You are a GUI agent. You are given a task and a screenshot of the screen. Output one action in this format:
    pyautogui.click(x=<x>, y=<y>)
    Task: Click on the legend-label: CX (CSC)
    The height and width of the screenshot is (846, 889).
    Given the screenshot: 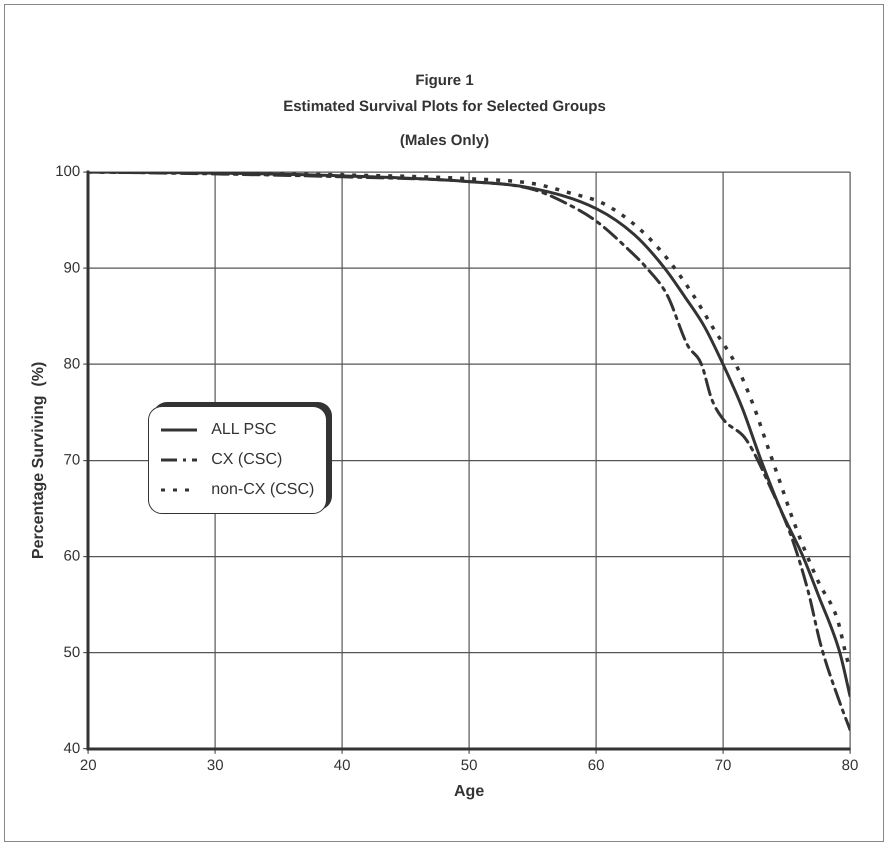 What is the action you would take?
    pyautogui.click(x=246, y=460)
    